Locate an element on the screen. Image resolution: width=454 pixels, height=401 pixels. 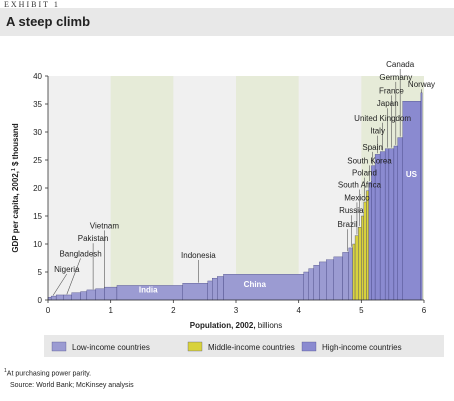
country-label: China is located at coordinates (255, 284).